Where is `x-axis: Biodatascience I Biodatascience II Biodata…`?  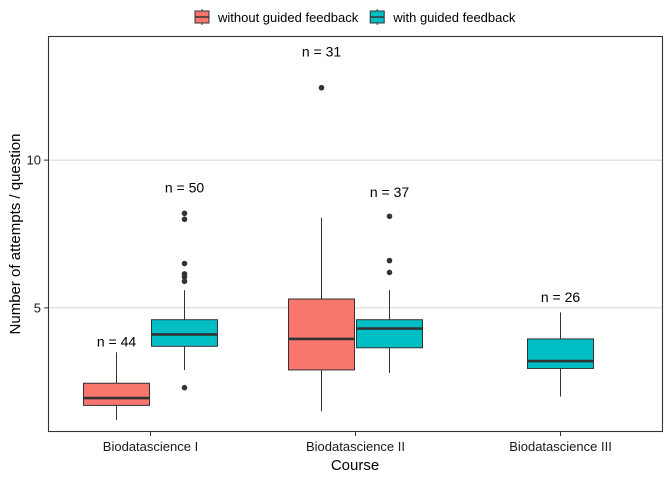
x-axis: Biodatascience I Biodatascience II Biodata… is located at coordinates (357, 443).